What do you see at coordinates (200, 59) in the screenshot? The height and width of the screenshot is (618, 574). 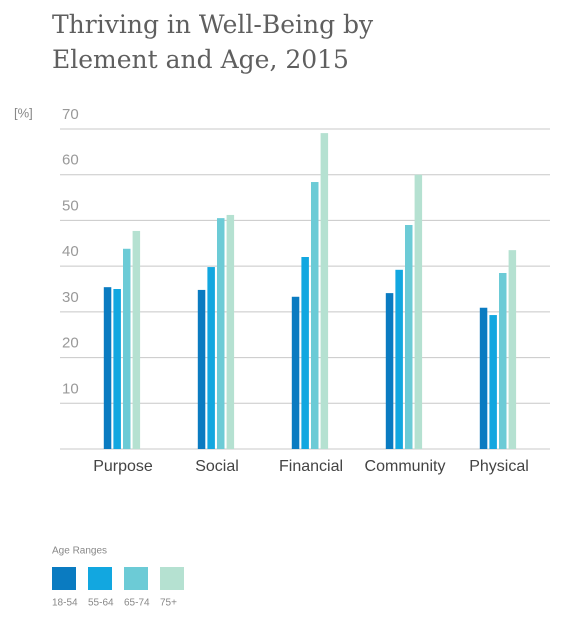 I see `chart-title: Element and Age, 2015` at bounding box center [200, 59].